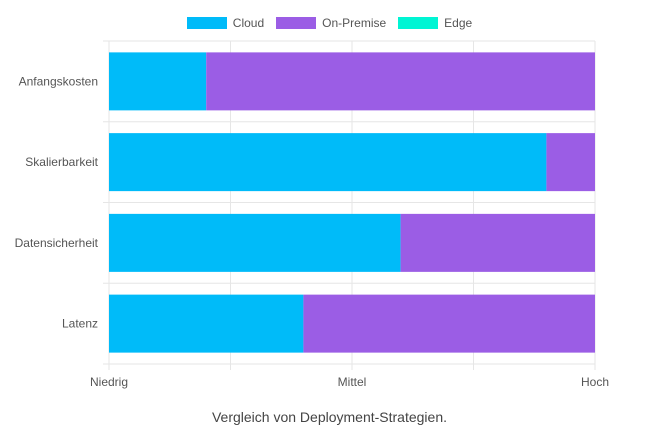 This screenshot has height=443, width=659. What do you see at coordinates (400, 81) in the screenshot?
I see `bar-on-premise-anfangskosten` at bounding box center [400, 81].